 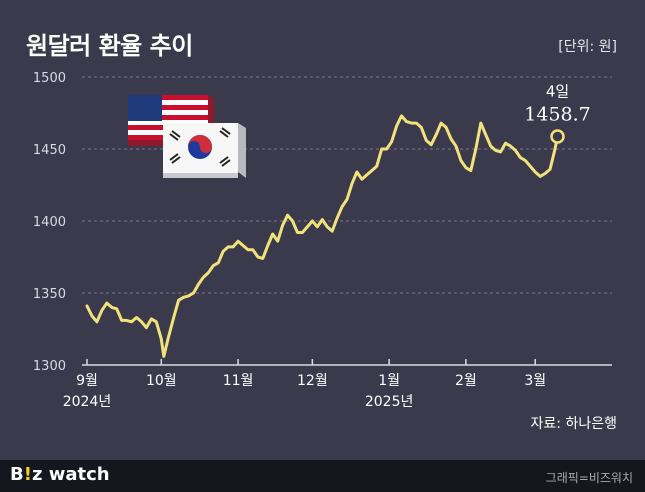 I want to click on y-tick-label: 1350, so click(x=49, y=294).